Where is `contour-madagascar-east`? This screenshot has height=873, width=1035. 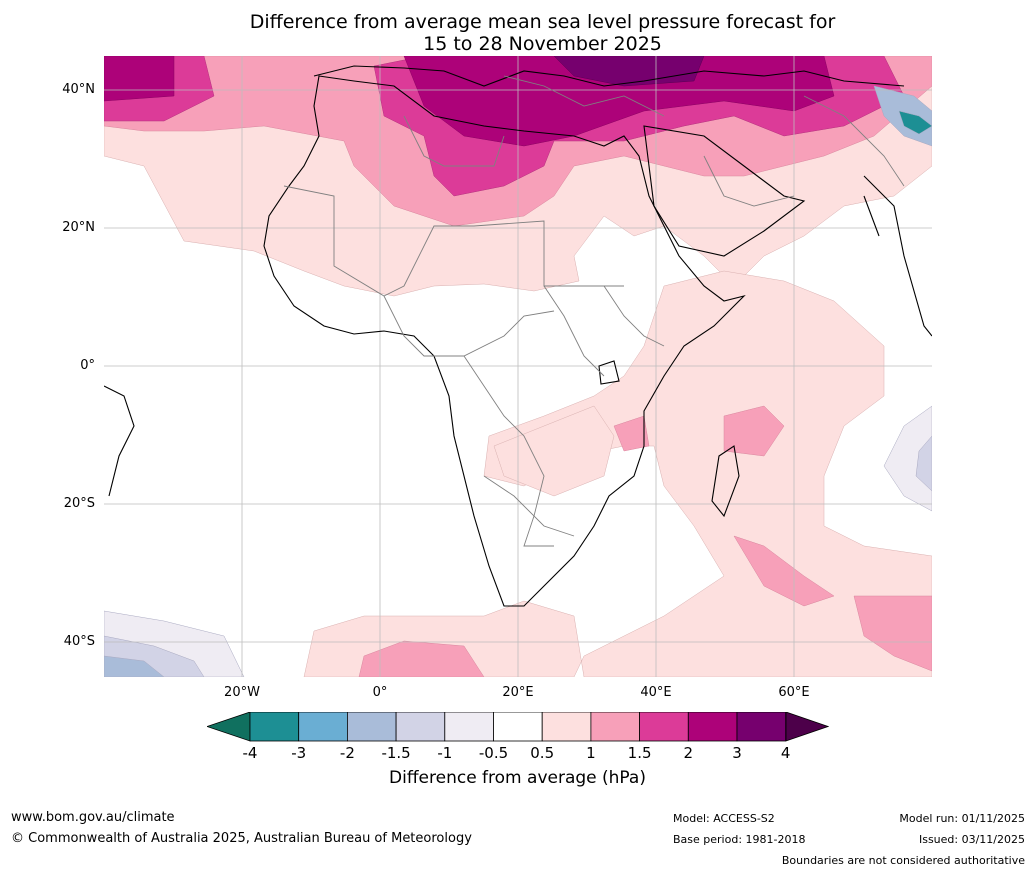 contour-madagascar-east is located at coordinates (754, 431).